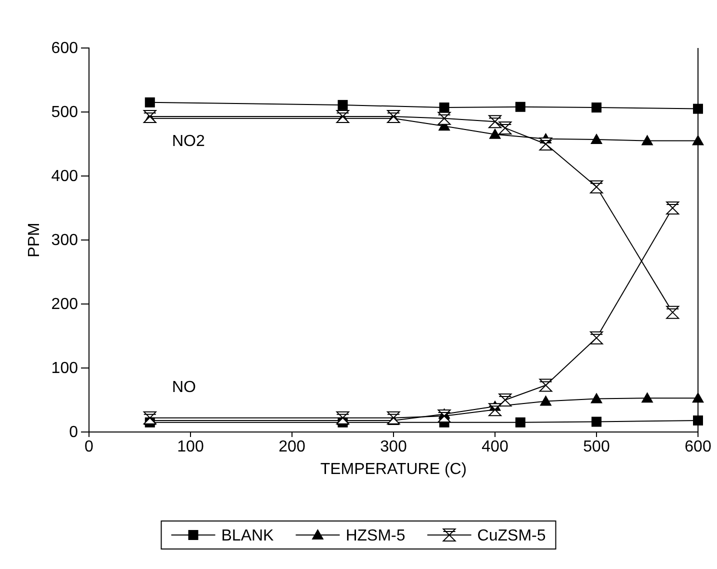 Image resolution: width=717 pixels, height=569 pixels. I want to click on x-tick-label: 600, so click(698, 447).